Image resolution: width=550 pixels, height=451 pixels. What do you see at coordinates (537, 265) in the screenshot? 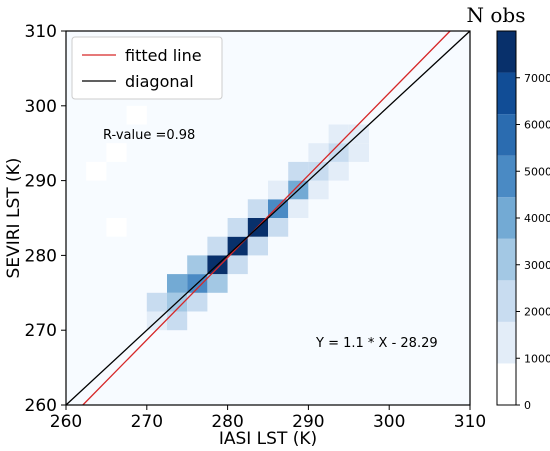
I see `colorbar-tick-label: 3000` at bounding box center [537, 265].